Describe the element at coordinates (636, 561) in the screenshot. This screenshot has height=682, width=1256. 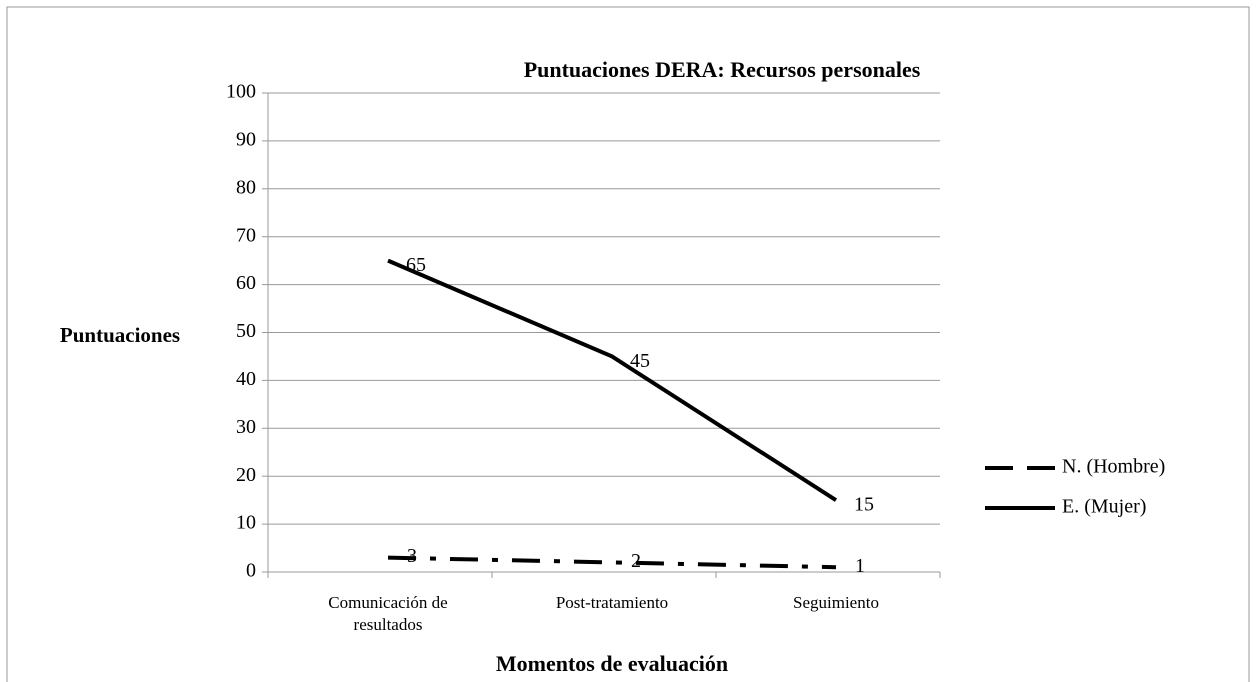
I see `data-label: 2` at that location.